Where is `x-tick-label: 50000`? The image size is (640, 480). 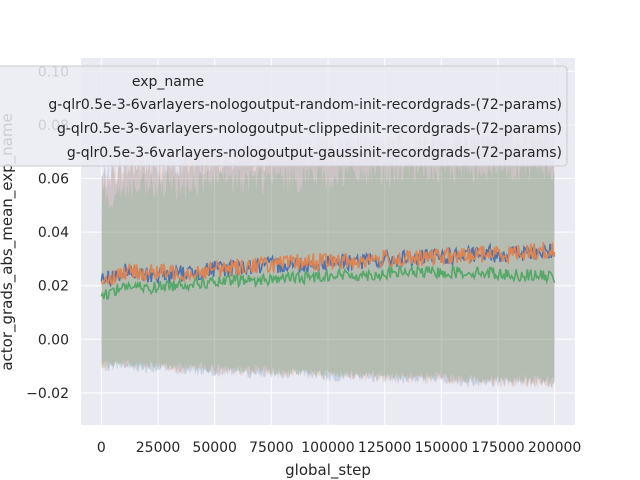
x-tick-label: 50000 is located at coordinates (214, 448).